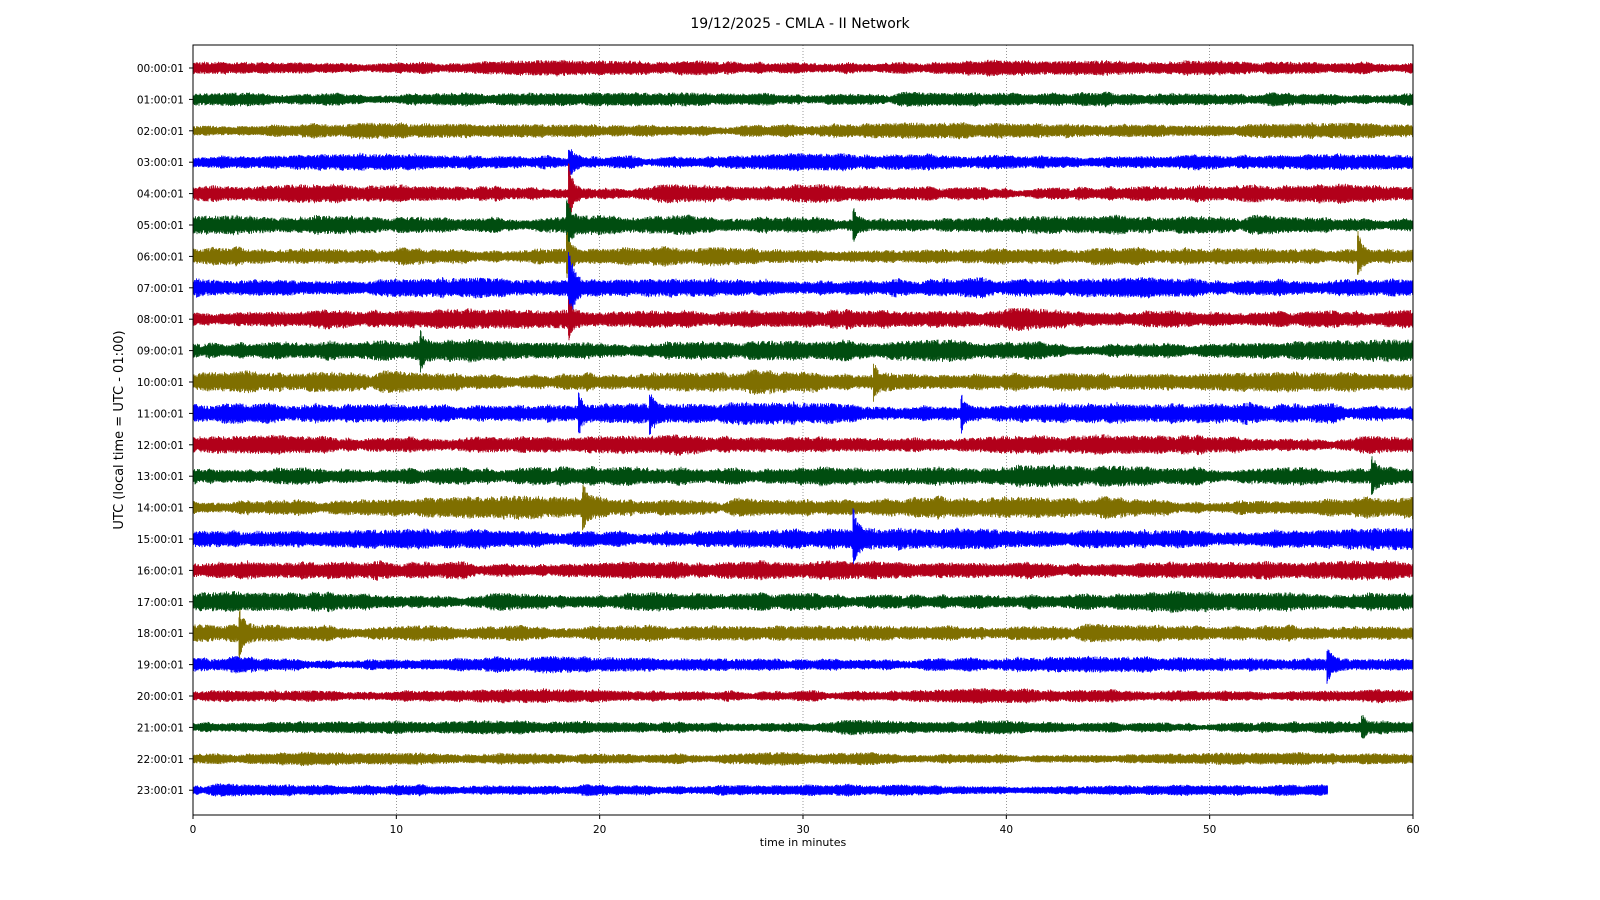 This screenshot has height=900, width=1600. What do you see at coordinates (802, 830) in the screenshot?
I see `x-tick-label: 30` at bounding box center [802, 830].